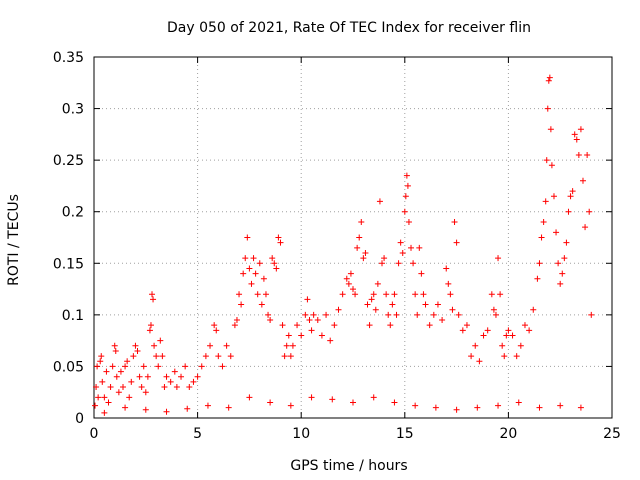 Image resolution: width=640 pixels, height=480 pixels. What do you see at coordinates (14, 240) in the screenshot?
I see `y-axis-label: ROTI / TECUs` at bounding box center [14, 240].